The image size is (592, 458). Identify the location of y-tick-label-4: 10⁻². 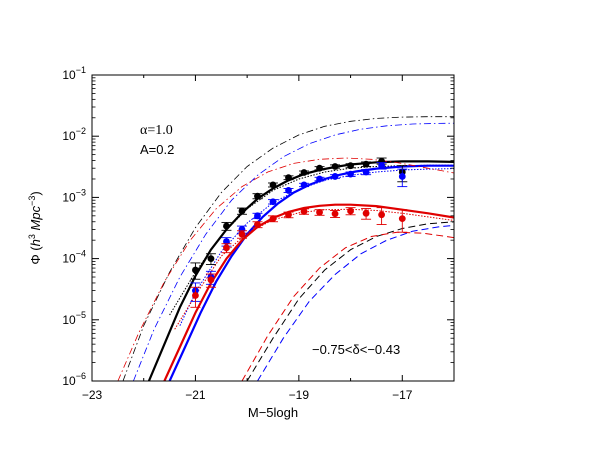
(74, 134).